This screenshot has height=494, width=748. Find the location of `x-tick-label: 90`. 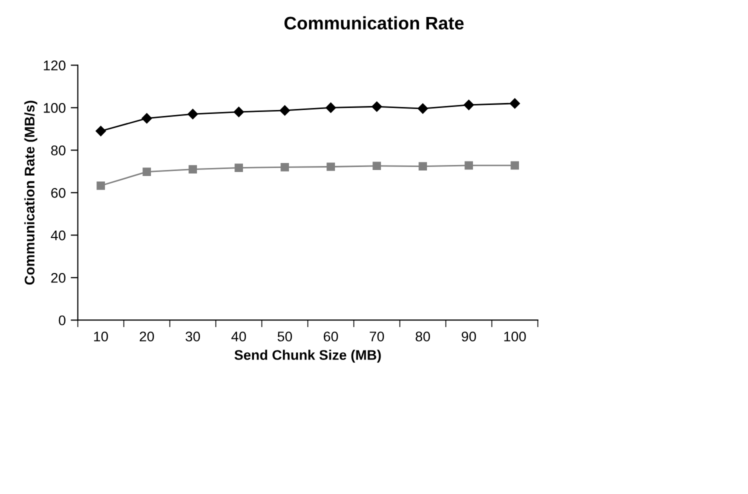

x-tick-label: 90 is located at coordinates (469, 337).